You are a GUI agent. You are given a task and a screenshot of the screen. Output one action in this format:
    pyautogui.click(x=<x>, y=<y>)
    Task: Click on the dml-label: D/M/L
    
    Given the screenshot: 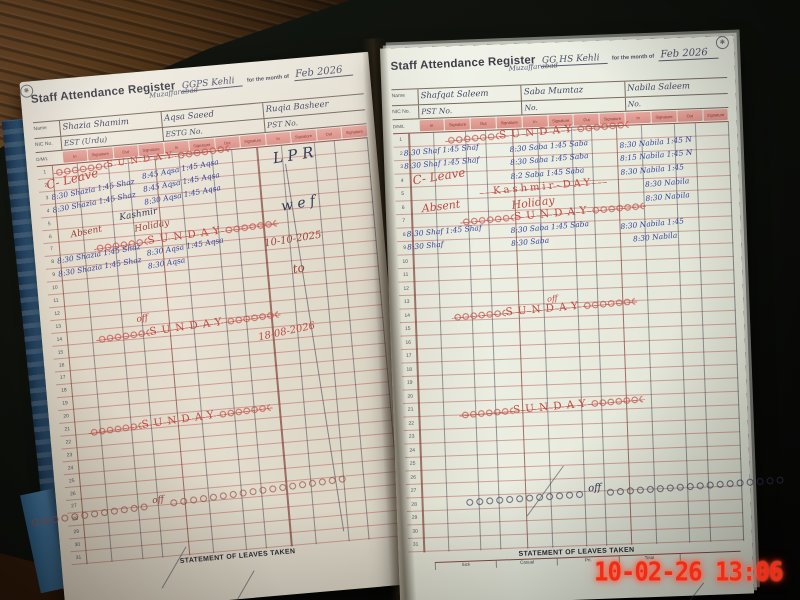 What is the action you would take?
    pyautogui.click(x=398, y=126)
    